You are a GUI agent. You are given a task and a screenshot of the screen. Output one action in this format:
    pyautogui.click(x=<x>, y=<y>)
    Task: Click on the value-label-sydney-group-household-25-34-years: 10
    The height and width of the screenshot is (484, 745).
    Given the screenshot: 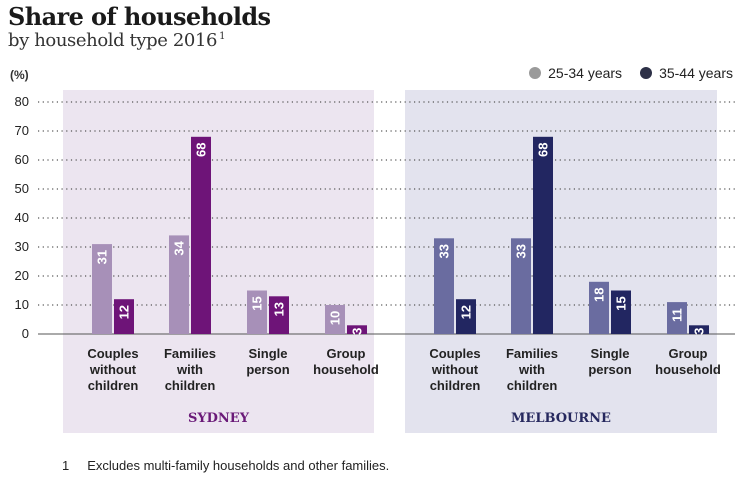 What is the action you would take?
    pyautogui.click(x=335, y=318)
    